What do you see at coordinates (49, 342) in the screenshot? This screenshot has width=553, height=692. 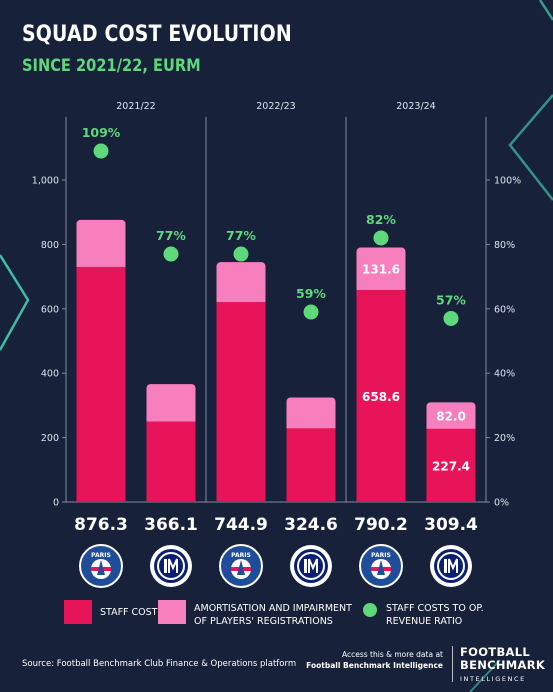 I see `y-axis-left: 0 200 400 600 800 1,000` at bounding box center [49, 342].